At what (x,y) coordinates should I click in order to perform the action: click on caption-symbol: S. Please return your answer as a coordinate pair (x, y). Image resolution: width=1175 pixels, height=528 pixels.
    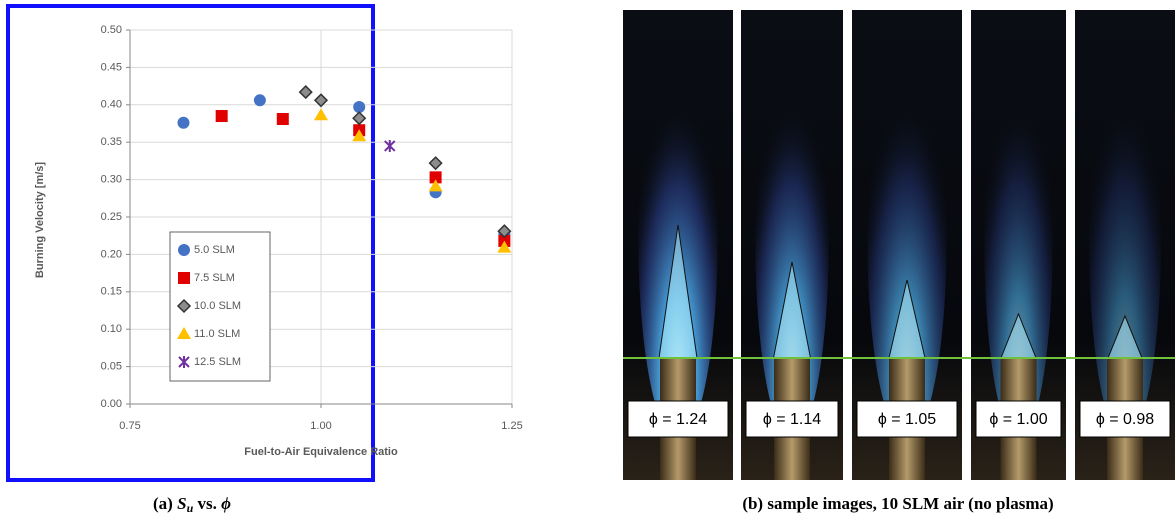
    Looking at the image, I should click on (181, 503).